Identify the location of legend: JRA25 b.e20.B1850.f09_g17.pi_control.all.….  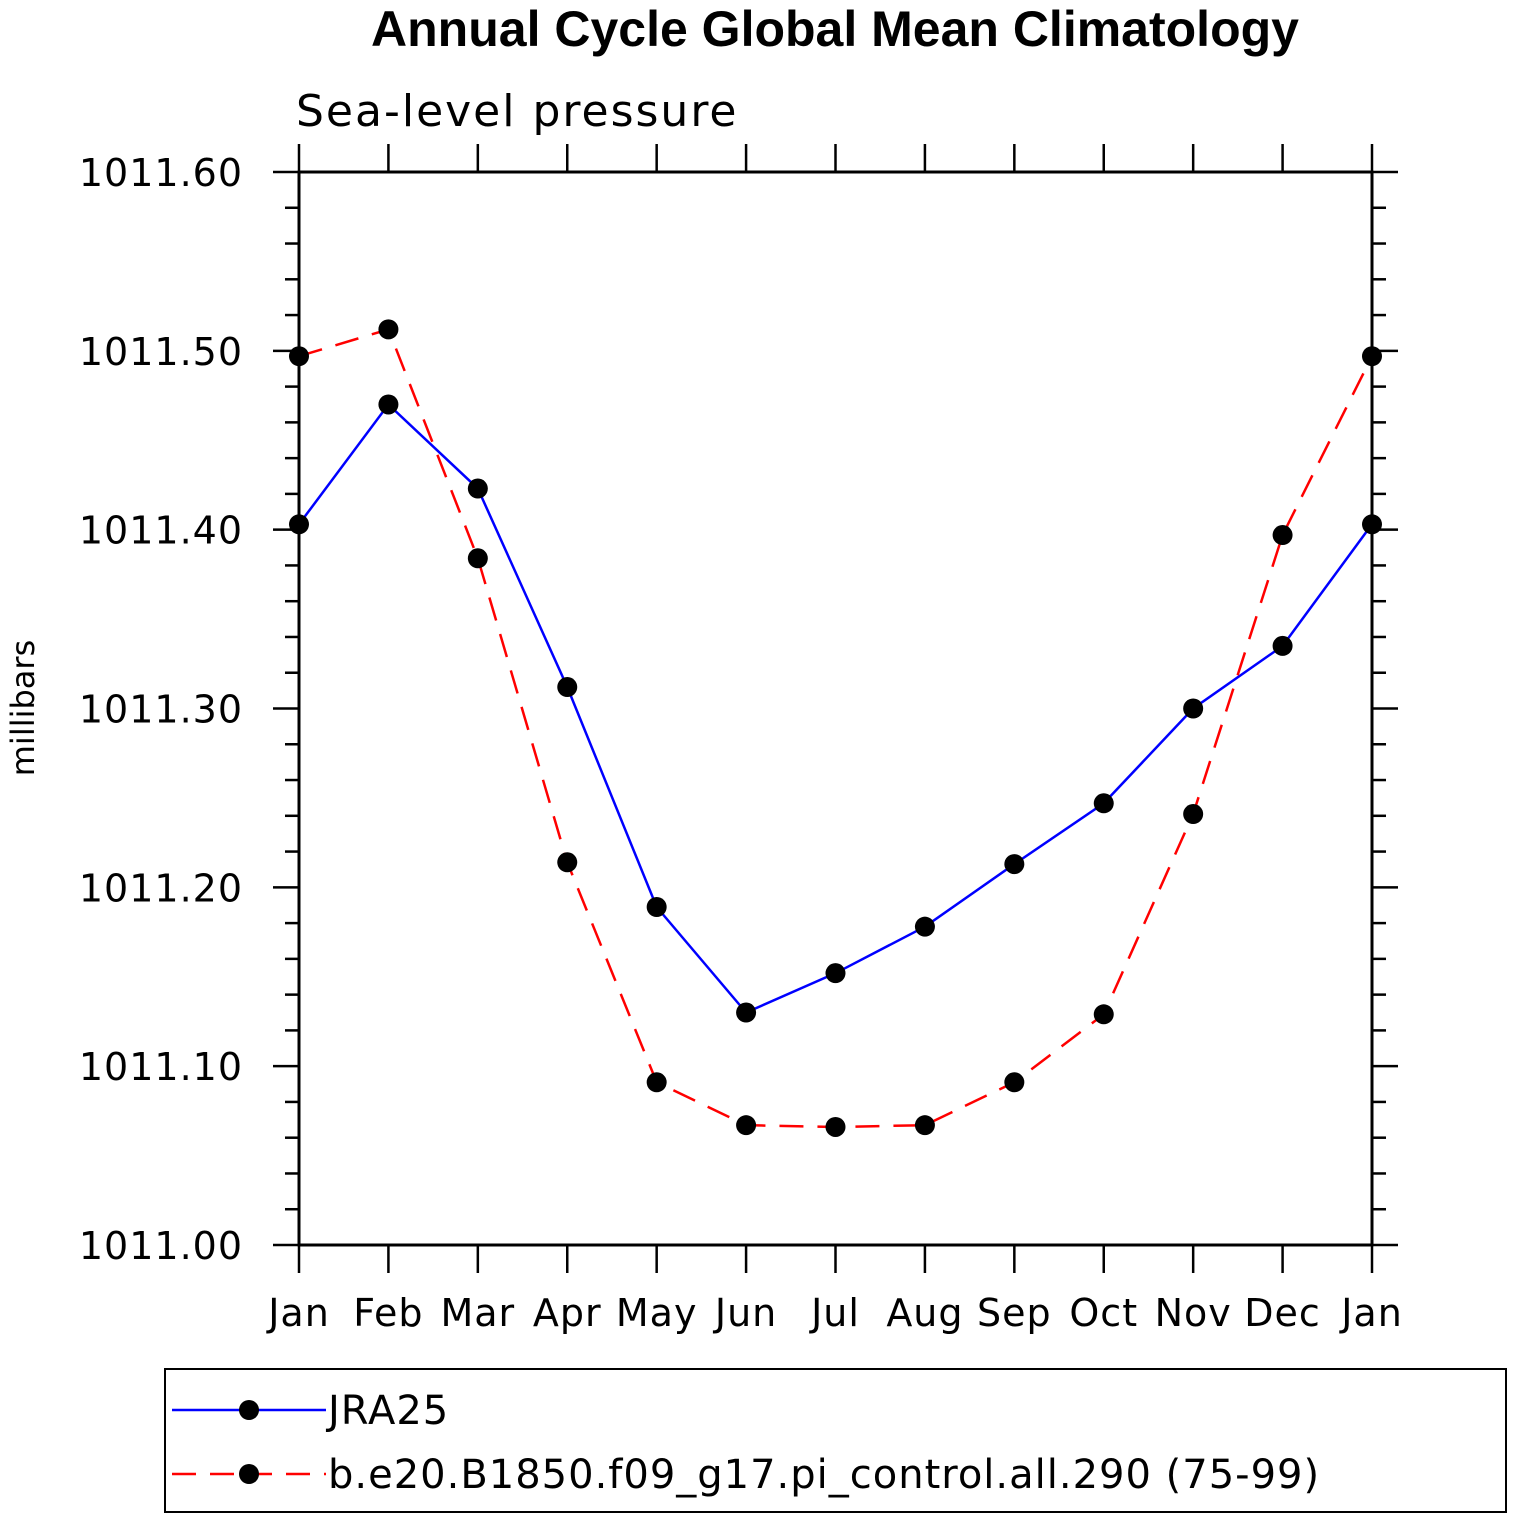
(835, 1440).